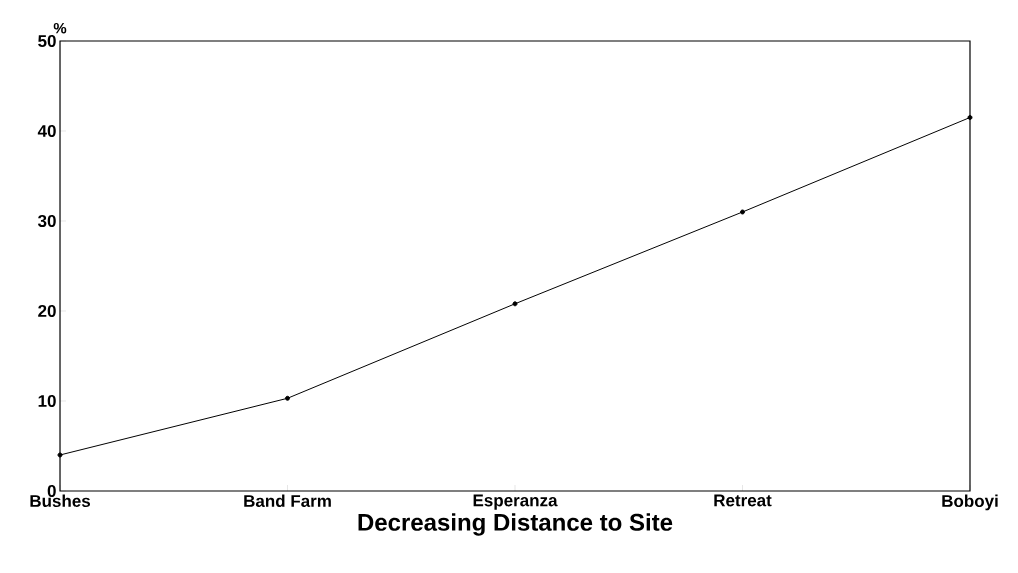  What do you see at coordinates (47, 41) in the screenshot?
I see `y-tick-label: 50` at bounding box center [47, 41].